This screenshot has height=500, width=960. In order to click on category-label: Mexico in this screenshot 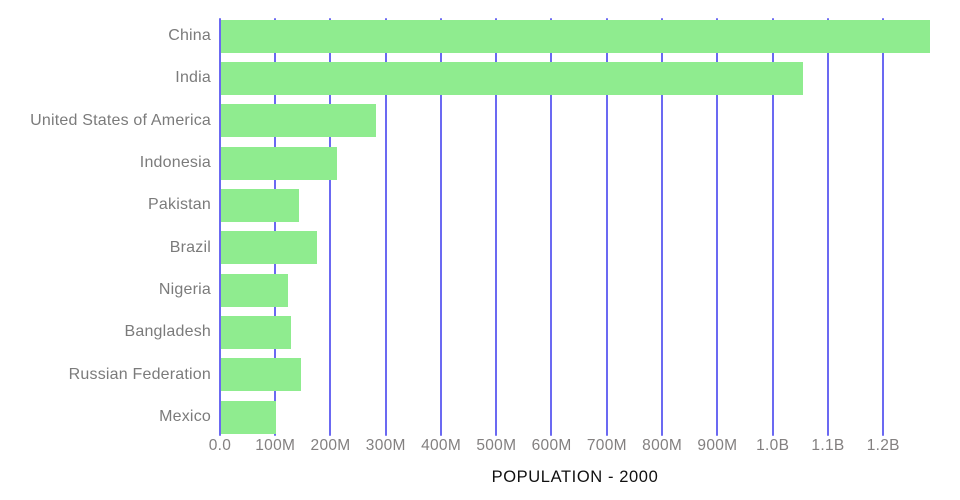, I will do `click(185, 417)`.